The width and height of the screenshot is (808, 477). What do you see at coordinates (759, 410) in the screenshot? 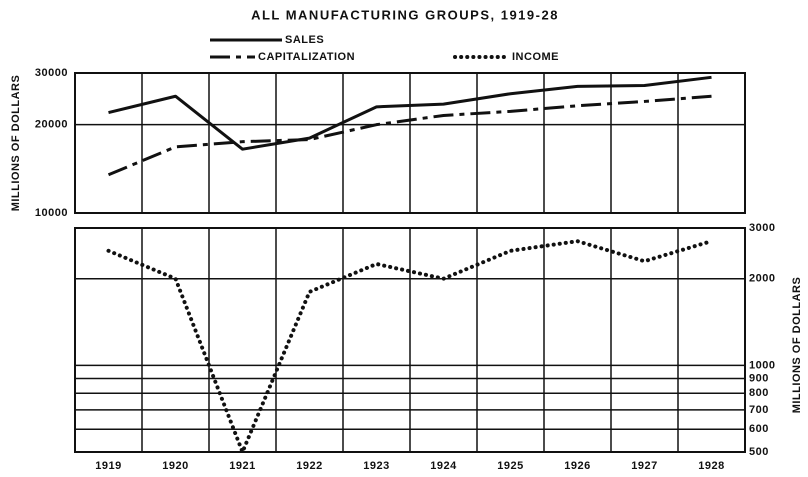
I see `y2-tick-label: 700` at bounding box center [759, 410].